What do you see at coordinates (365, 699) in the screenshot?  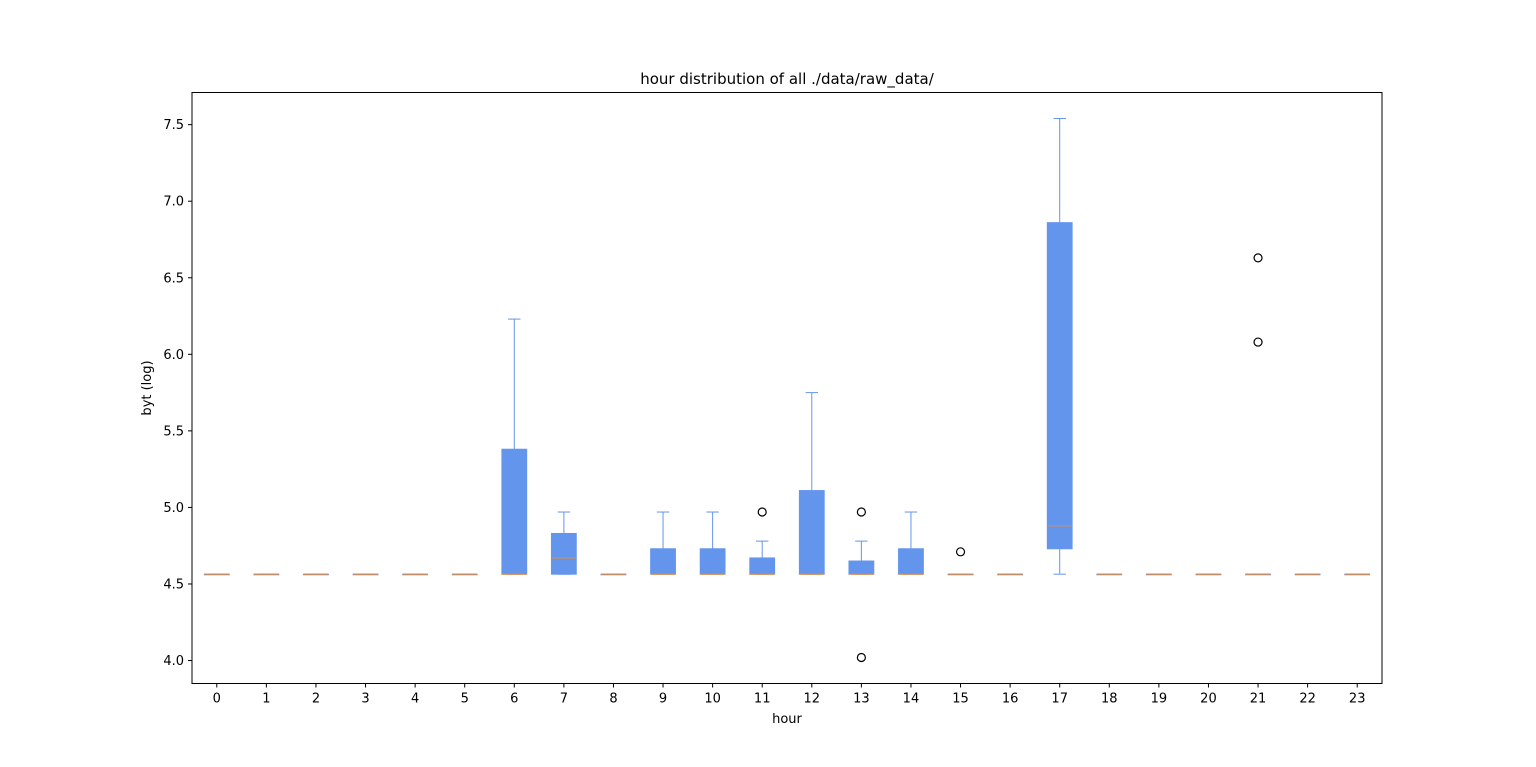 I see `x-tick-label: 3` at bounding box center [365, 699].